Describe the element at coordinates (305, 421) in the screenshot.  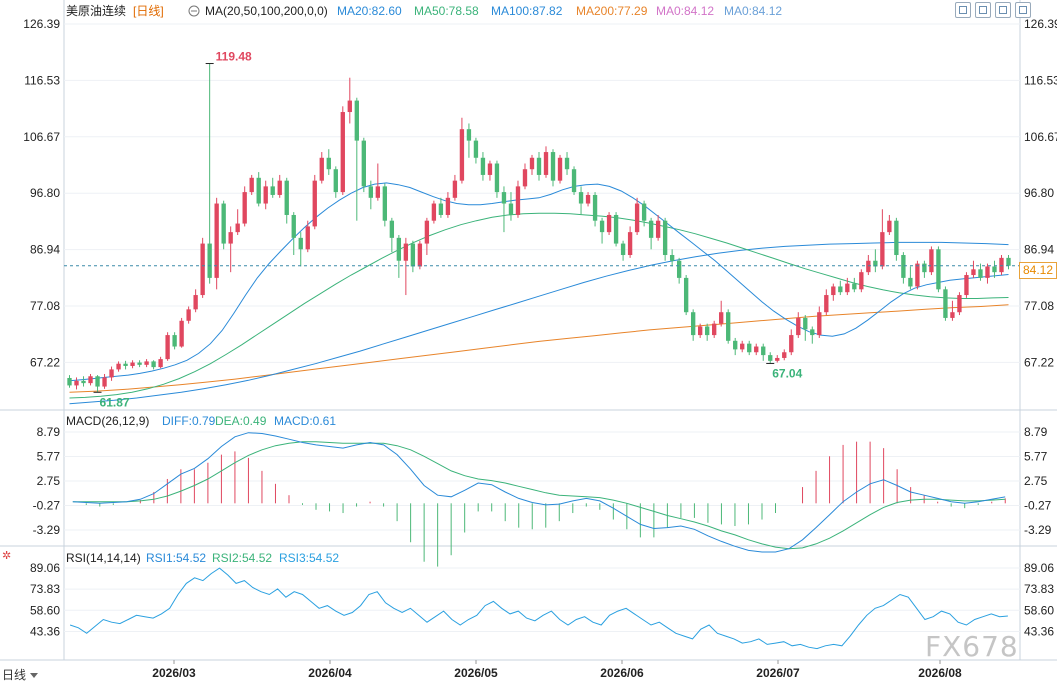
I see `macd-value-legend: MACD:0.61` at that location.